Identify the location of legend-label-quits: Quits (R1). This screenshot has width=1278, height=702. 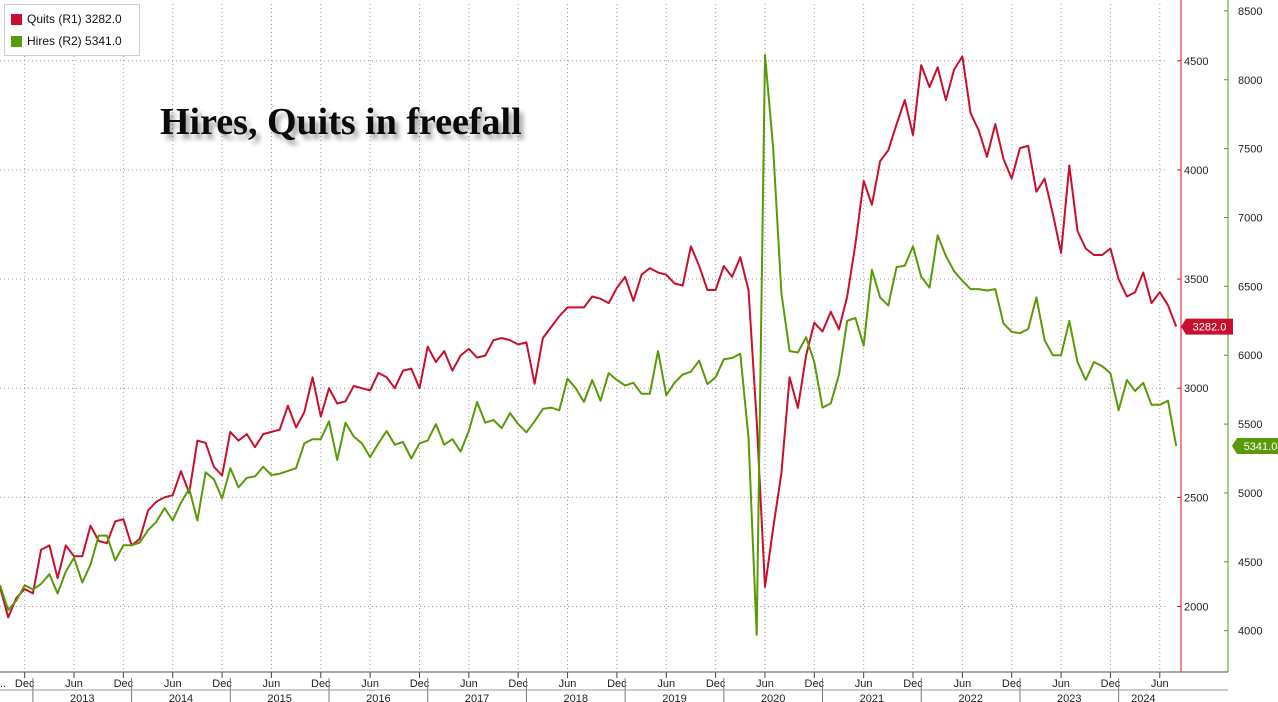
(54, 19).